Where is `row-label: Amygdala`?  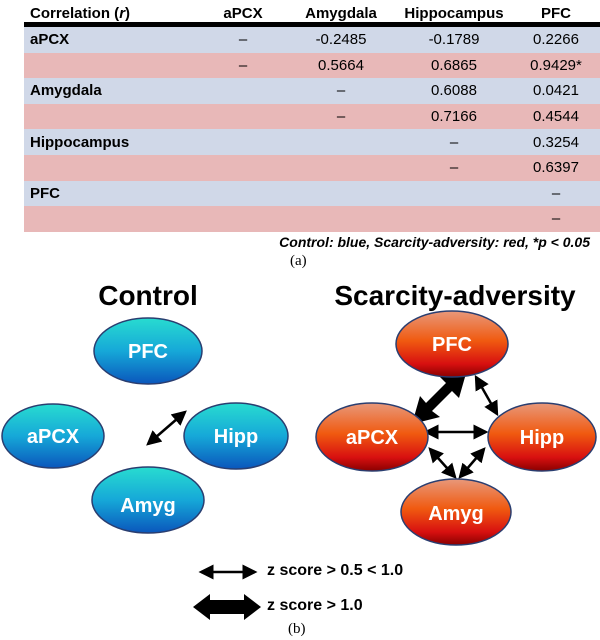
row-label: Amygdala is located at coordinates (66, 91).